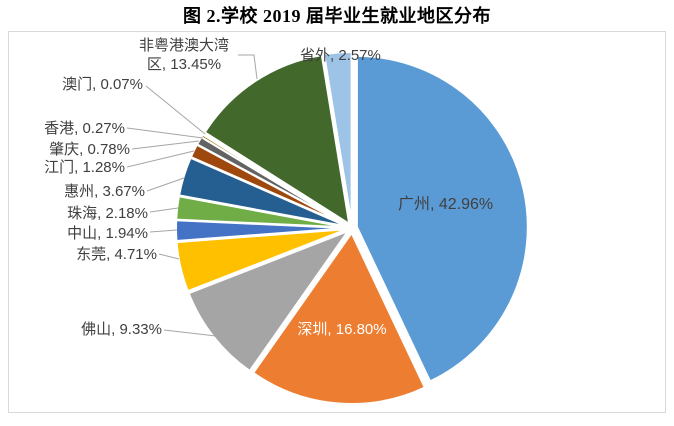 The width and height of the screenshot is (674, 426). I want to click on leader-line-zhaoqing, so click(165, 145).